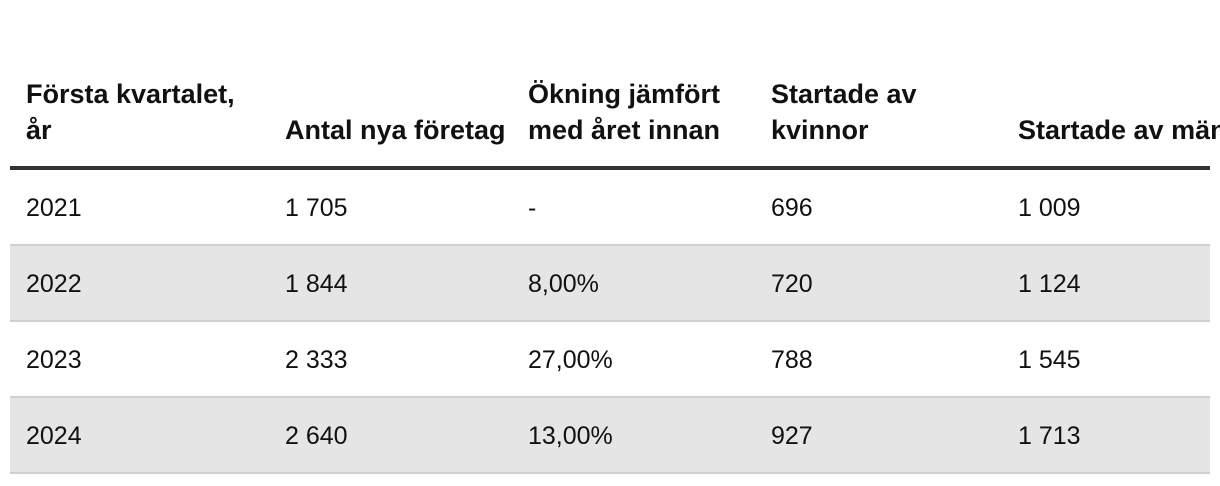 The height and width of the screenshot is (486, 1220). What do you see at coordinates (1049, 284) in the screenshot?
I see `table-cell: 1 124` at bounding box center [1049, 284].